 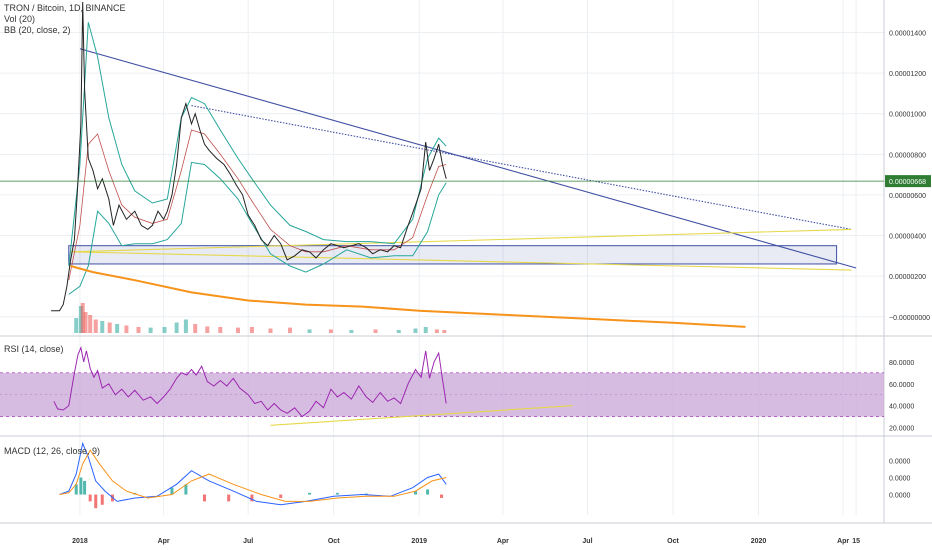 I want to click on rsi-series, so click(x=313, y=386).